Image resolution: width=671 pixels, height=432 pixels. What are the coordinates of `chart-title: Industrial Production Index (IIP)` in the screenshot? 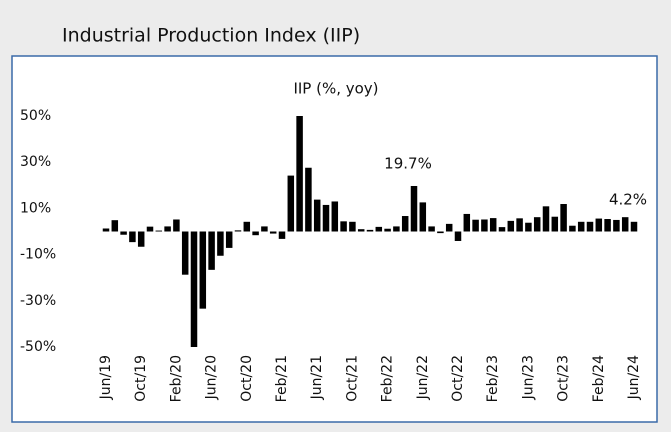 It's located at (211, 36).